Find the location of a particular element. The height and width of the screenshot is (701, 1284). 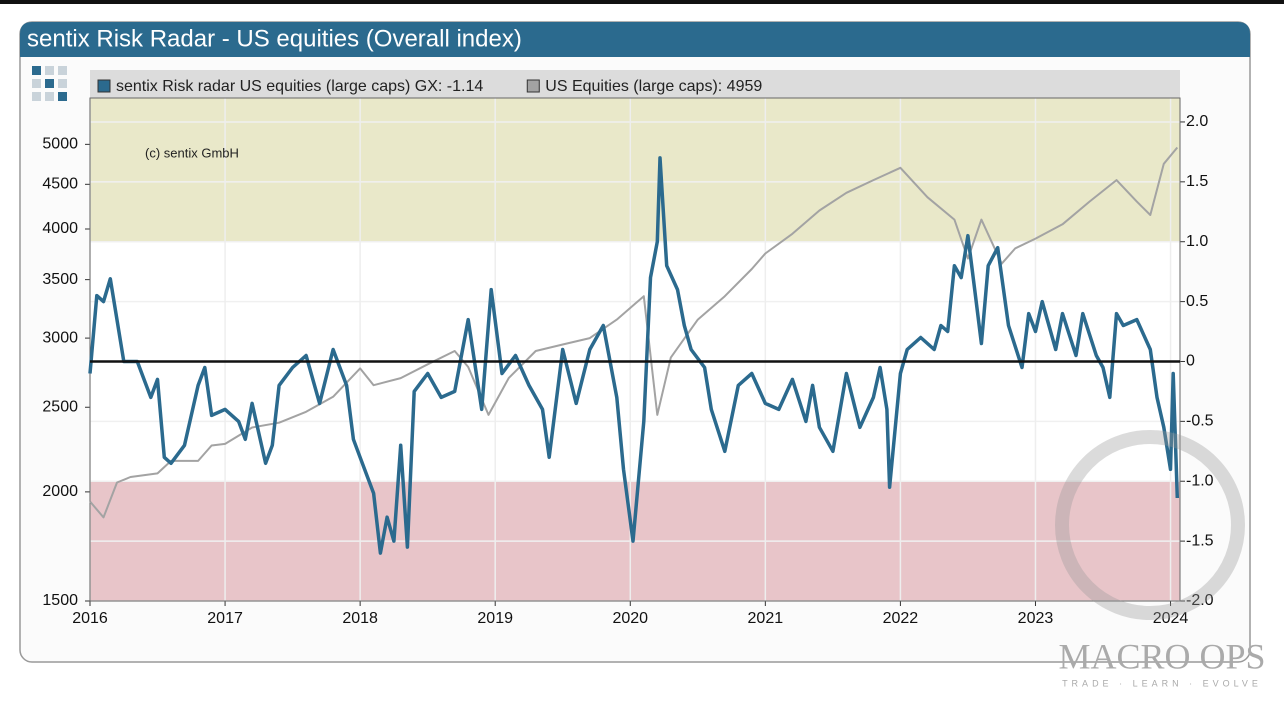

y-tick-label: 2500 is located at coordinates (60, 406).